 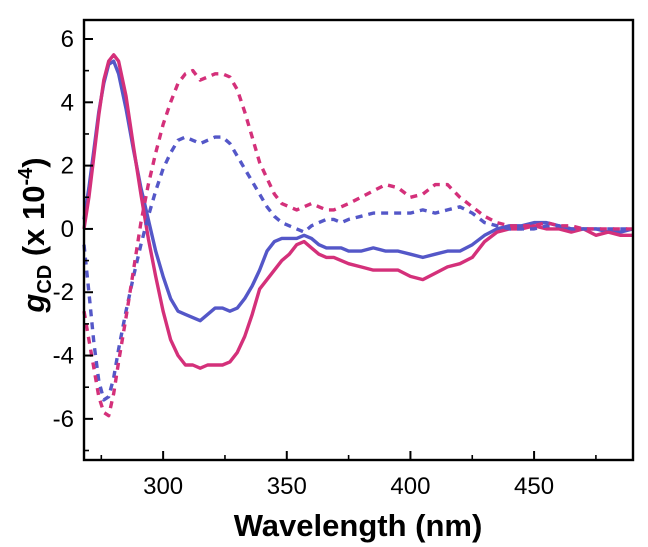 What do you see at coordinates (63, 292) in the screenshot?
I see `y-tick-label: -2` at bounding box center [63, 292].